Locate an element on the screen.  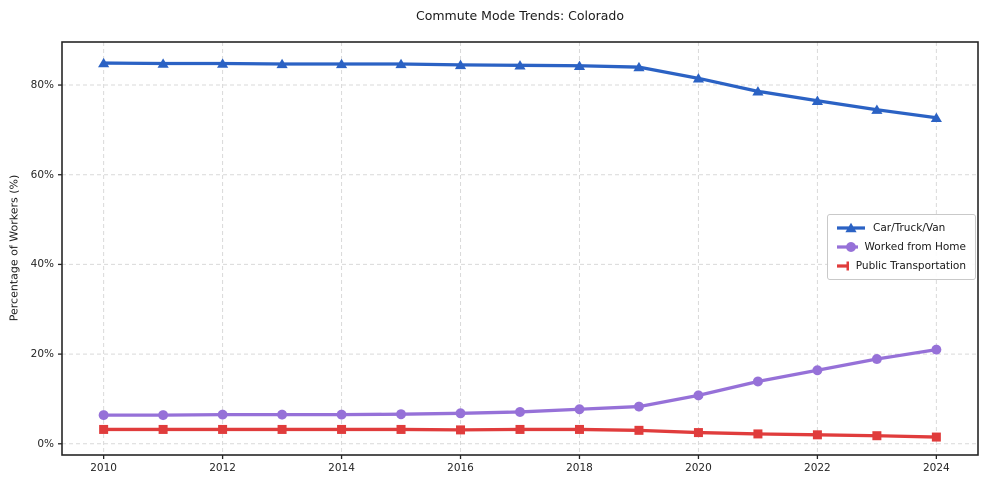
x-tick-label: 2014 is located at coordinates (341, 468).